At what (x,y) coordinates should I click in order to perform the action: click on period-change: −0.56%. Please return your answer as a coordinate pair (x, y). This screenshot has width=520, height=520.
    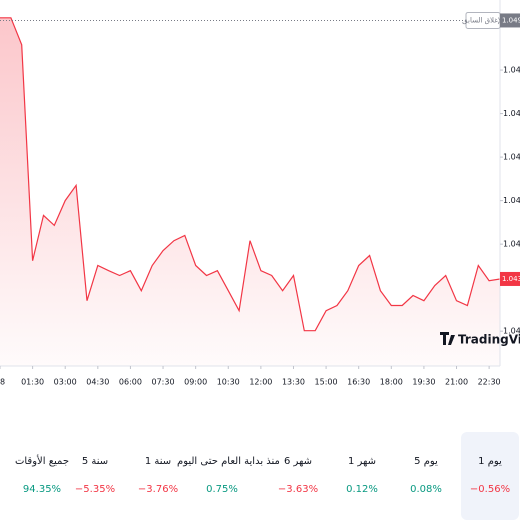
    Looking at the image, I should click on (490, 489).